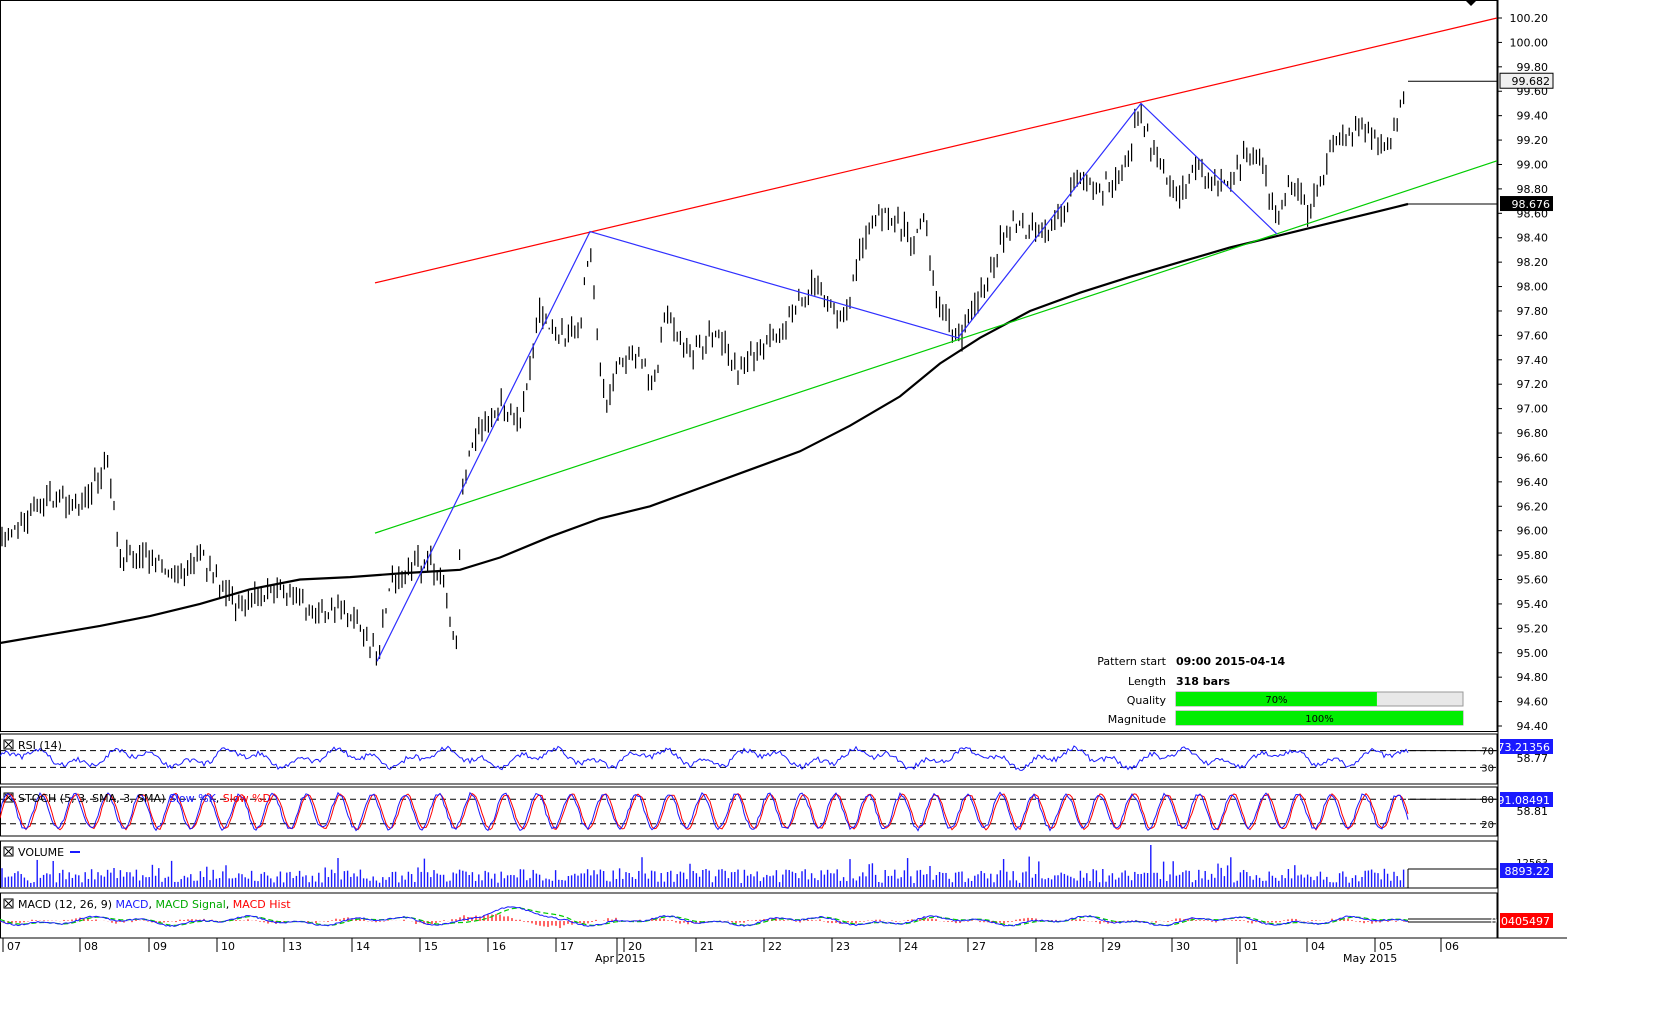  Describe the element at coordinates (40, 745) in the screenshot. I see `rsi-label: RSI (14)` at that location.